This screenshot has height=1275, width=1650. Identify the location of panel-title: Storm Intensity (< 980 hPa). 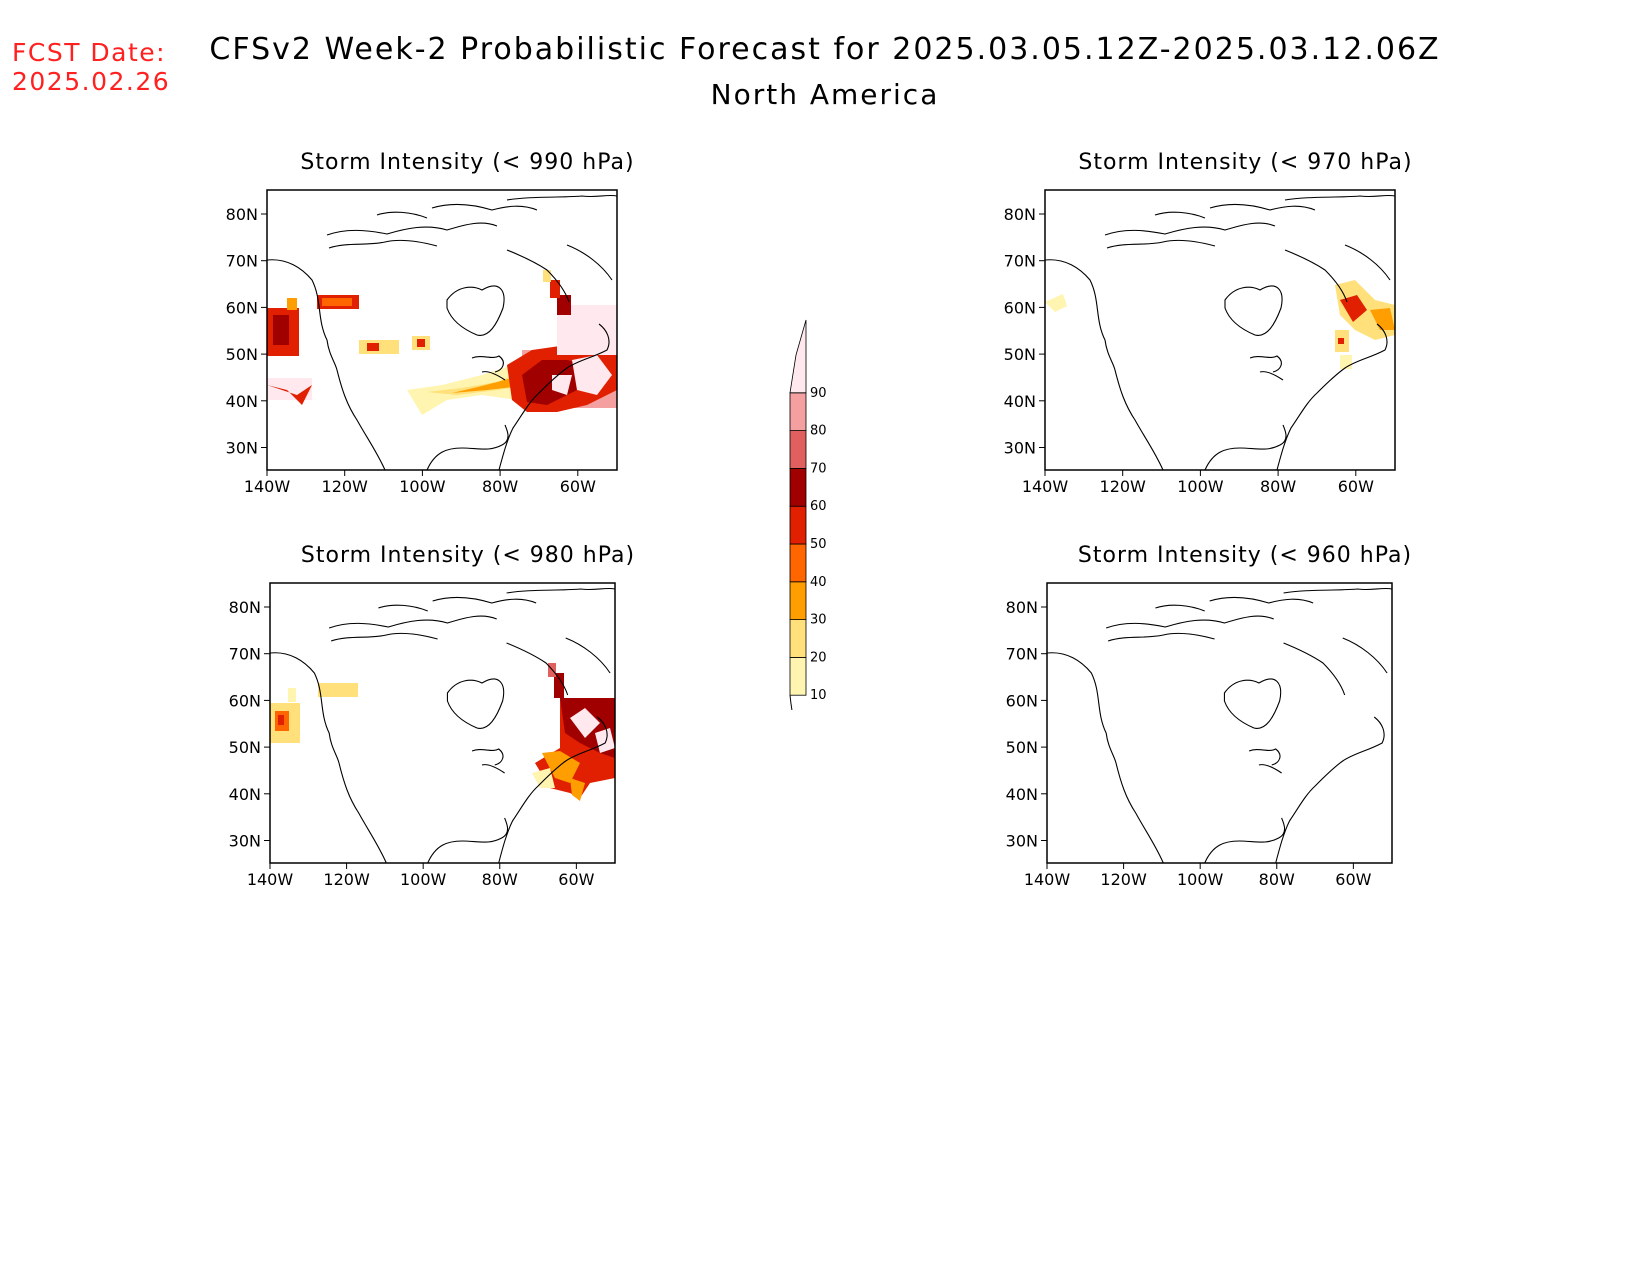
(468, 555).